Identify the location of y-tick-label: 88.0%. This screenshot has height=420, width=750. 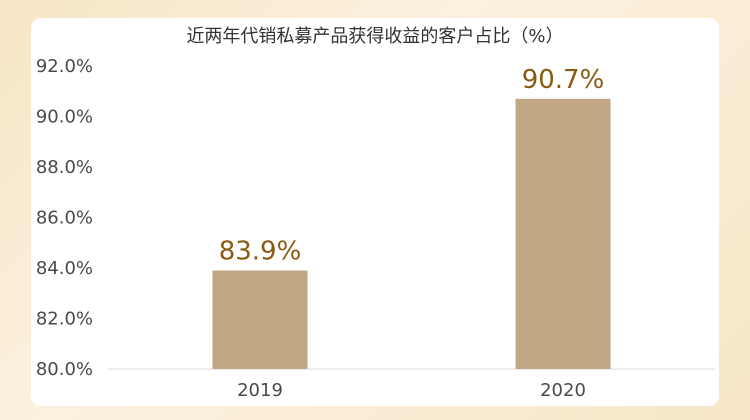
(64, 167).